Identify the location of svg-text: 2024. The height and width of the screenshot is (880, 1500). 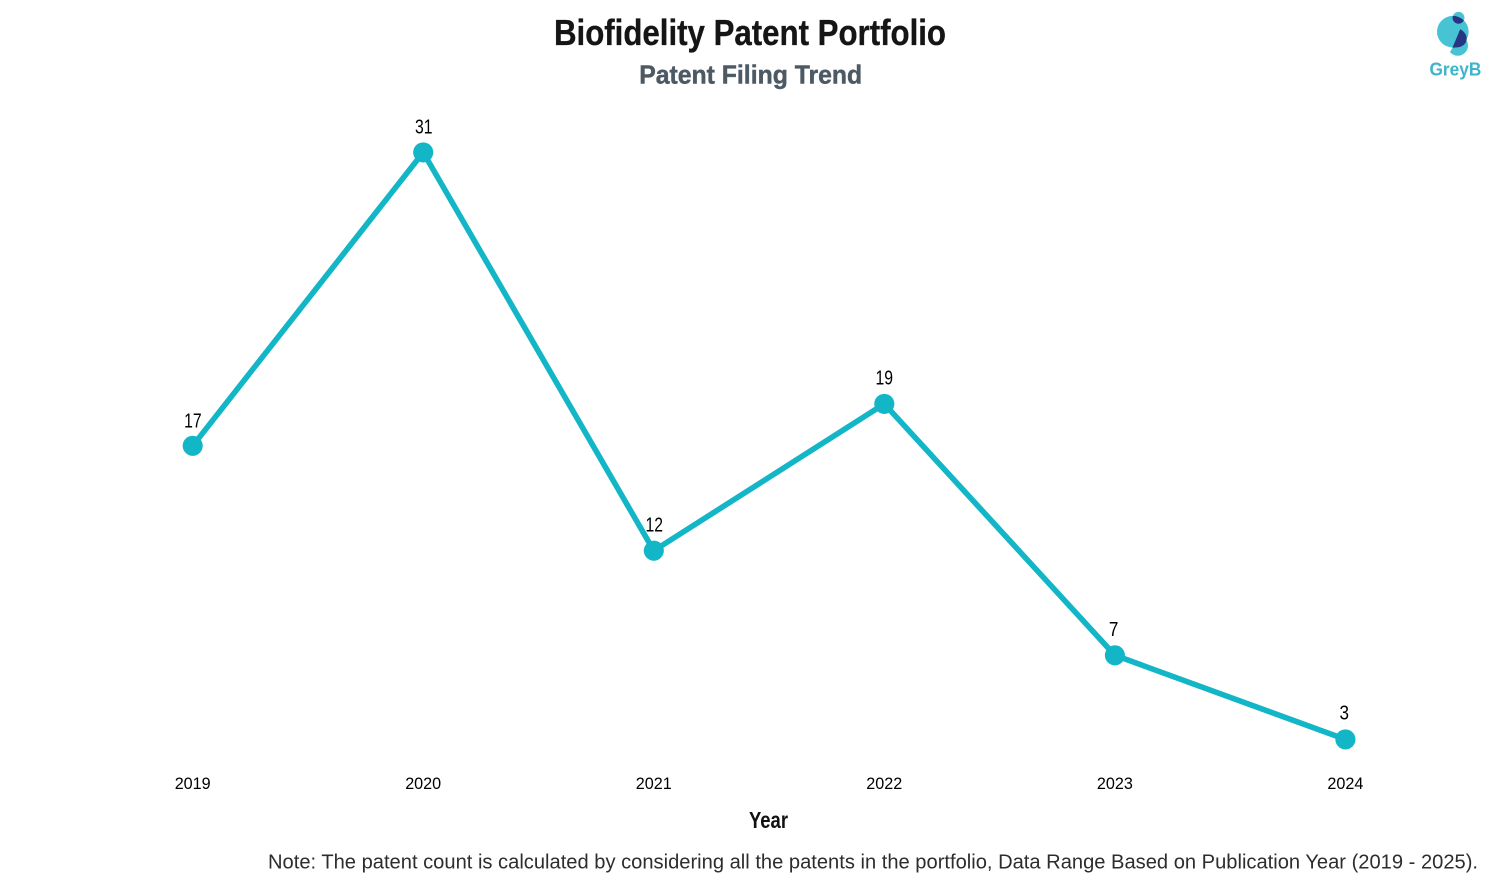
(1345, 783).